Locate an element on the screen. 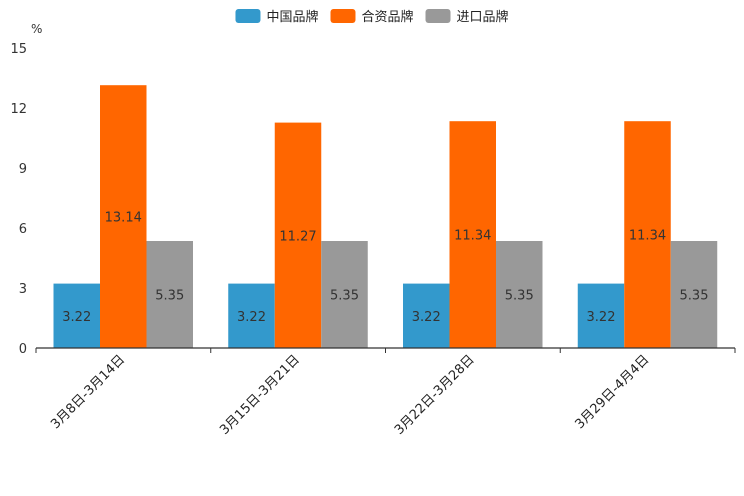 The image size is (744, 496). data-label: 13.14 is located at coordinates (123, 218).